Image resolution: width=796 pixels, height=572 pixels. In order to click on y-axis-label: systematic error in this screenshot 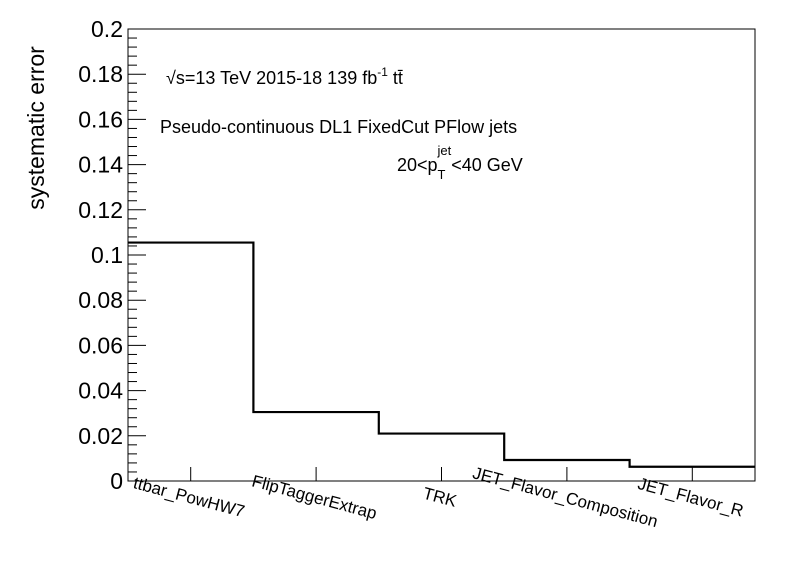, I will do `click(36, 128)`.